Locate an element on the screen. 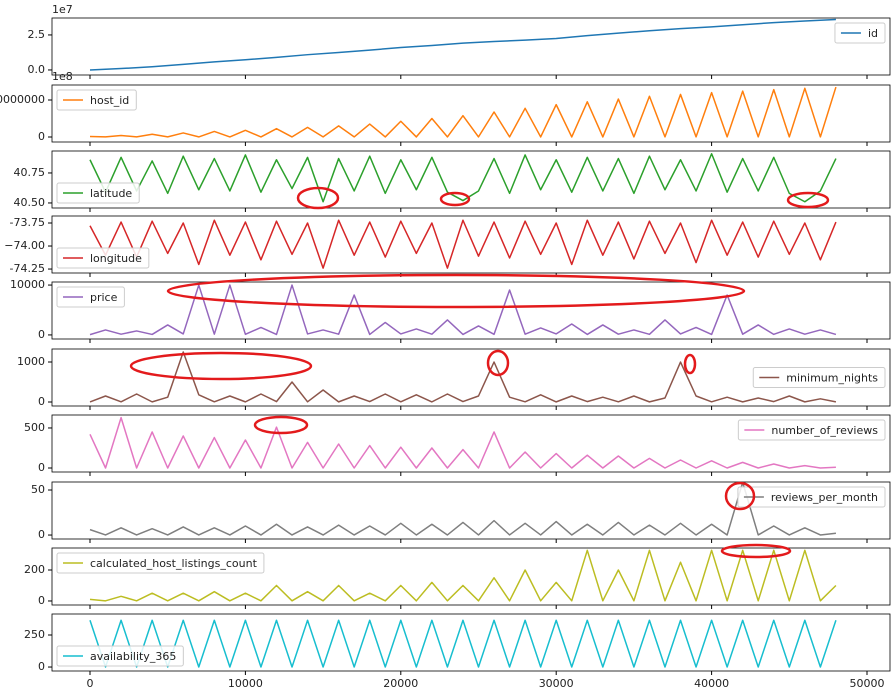 This screenshot has height=694, width=895. y-tick-label: -73.75 is located at coordinates (27, 222).